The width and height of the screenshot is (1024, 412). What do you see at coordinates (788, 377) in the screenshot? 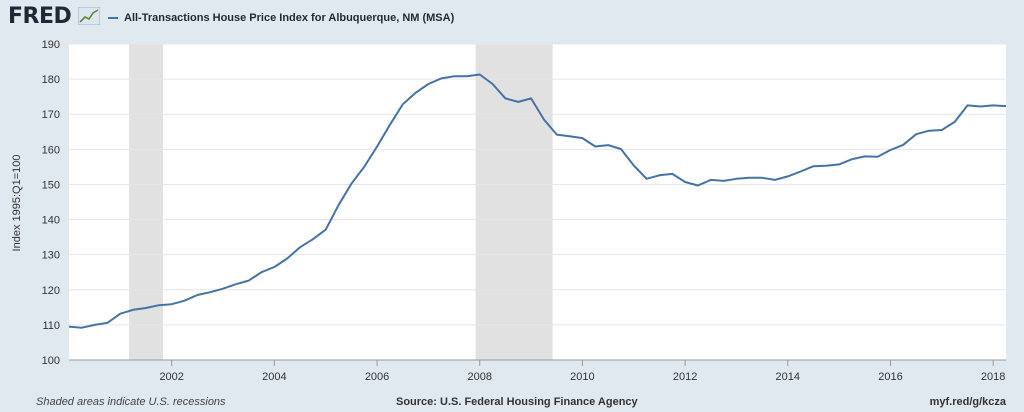
I see `x-tick-label: 2014` at bounding box center [788, 377].